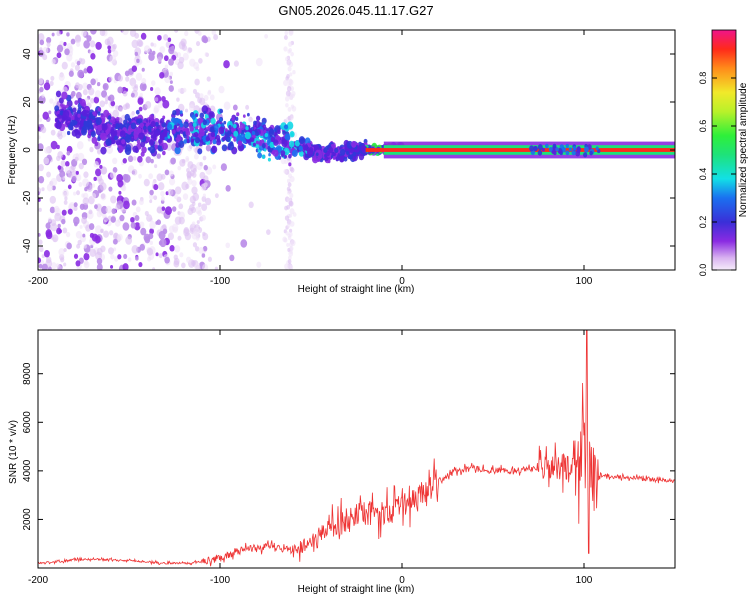 The image size is (750, 600). I want to click on top-y-axis-label: Frequency (Hz), so click(12, 150).